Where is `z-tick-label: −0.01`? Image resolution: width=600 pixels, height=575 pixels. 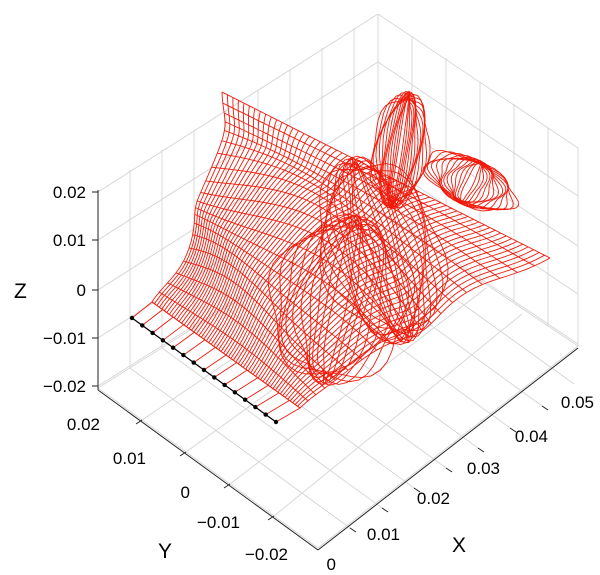
z-tick-label: −0.01 is located at coordinates (64, 338).